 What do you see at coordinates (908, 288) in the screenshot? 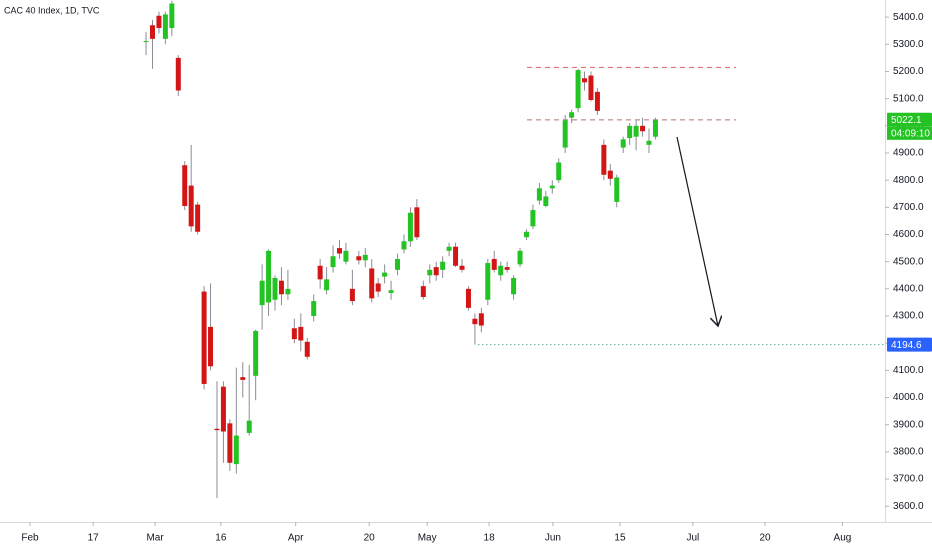
I see `y-tick-label: 4400.0` at bounding box center [908, 288].